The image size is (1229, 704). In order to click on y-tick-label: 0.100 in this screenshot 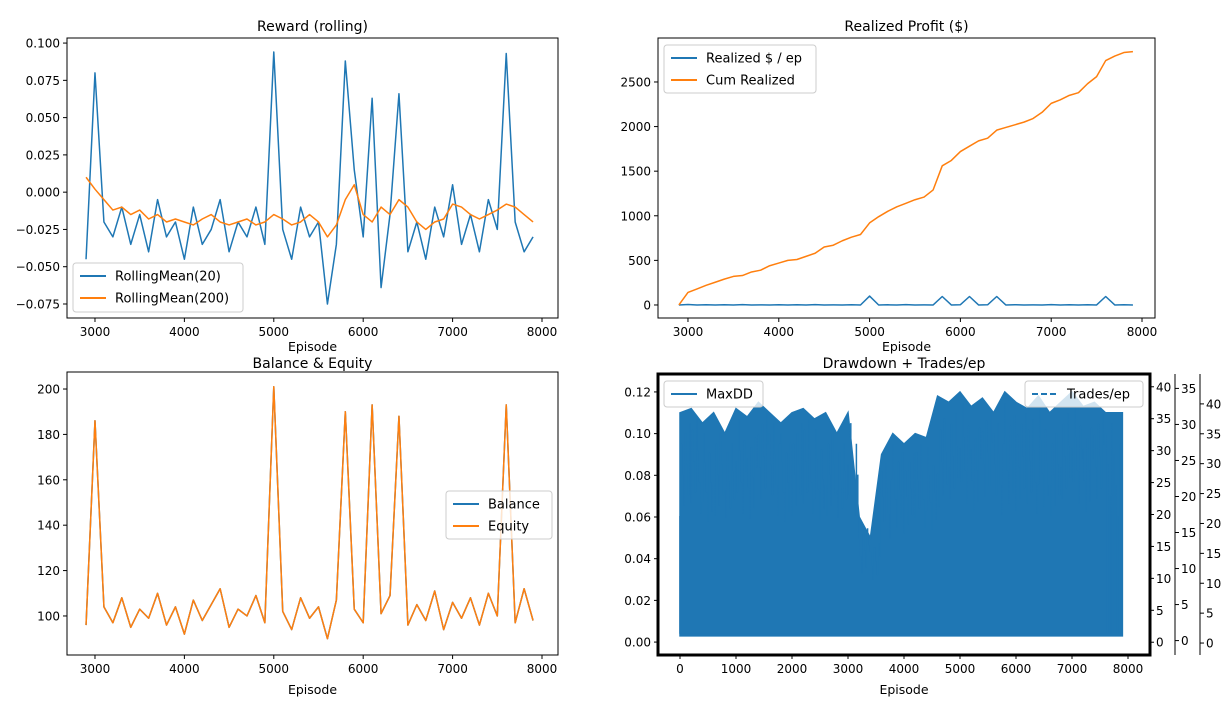, I will do `click(43, 44)`.